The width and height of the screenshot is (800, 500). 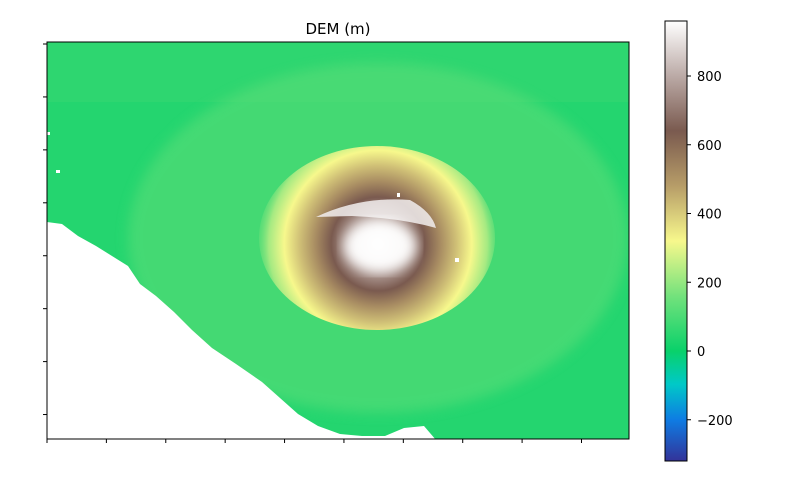 What do you see at coordinates (710, 249) in the screenshot?
I see `colorbar-ticks: −200 0 200 400 600 800` at bounding box center [710, 249].